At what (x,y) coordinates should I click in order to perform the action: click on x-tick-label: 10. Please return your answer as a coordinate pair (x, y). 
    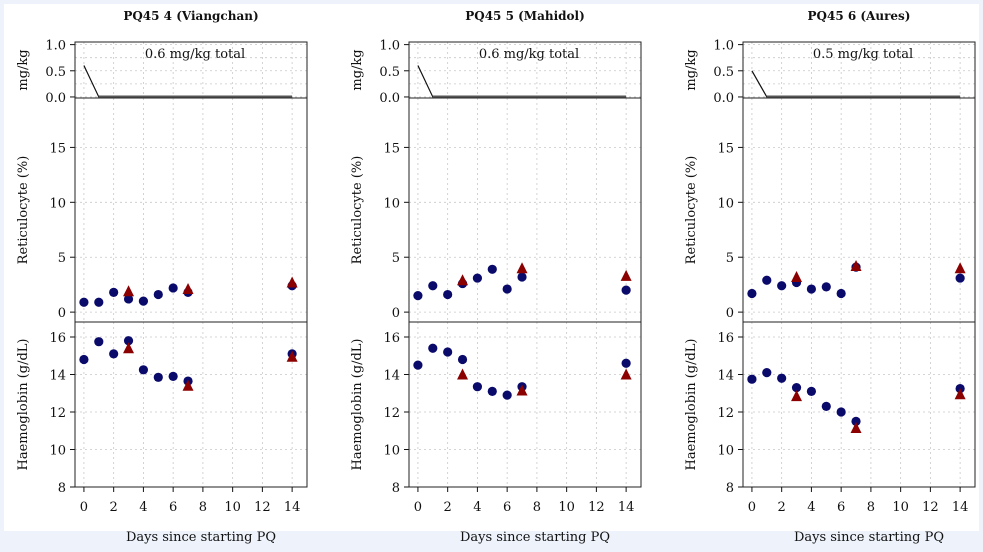
    Looking at the image, I should click on (900, 507).